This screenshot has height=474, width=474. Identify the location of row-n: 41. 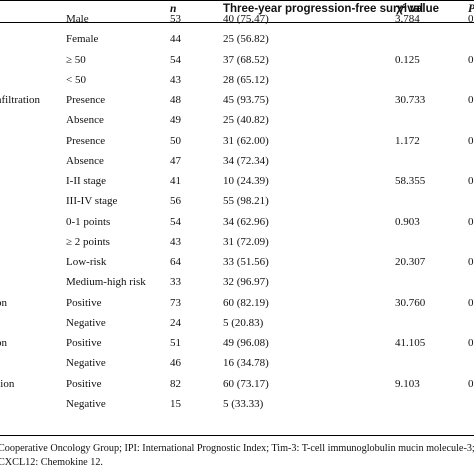
(175, 181).